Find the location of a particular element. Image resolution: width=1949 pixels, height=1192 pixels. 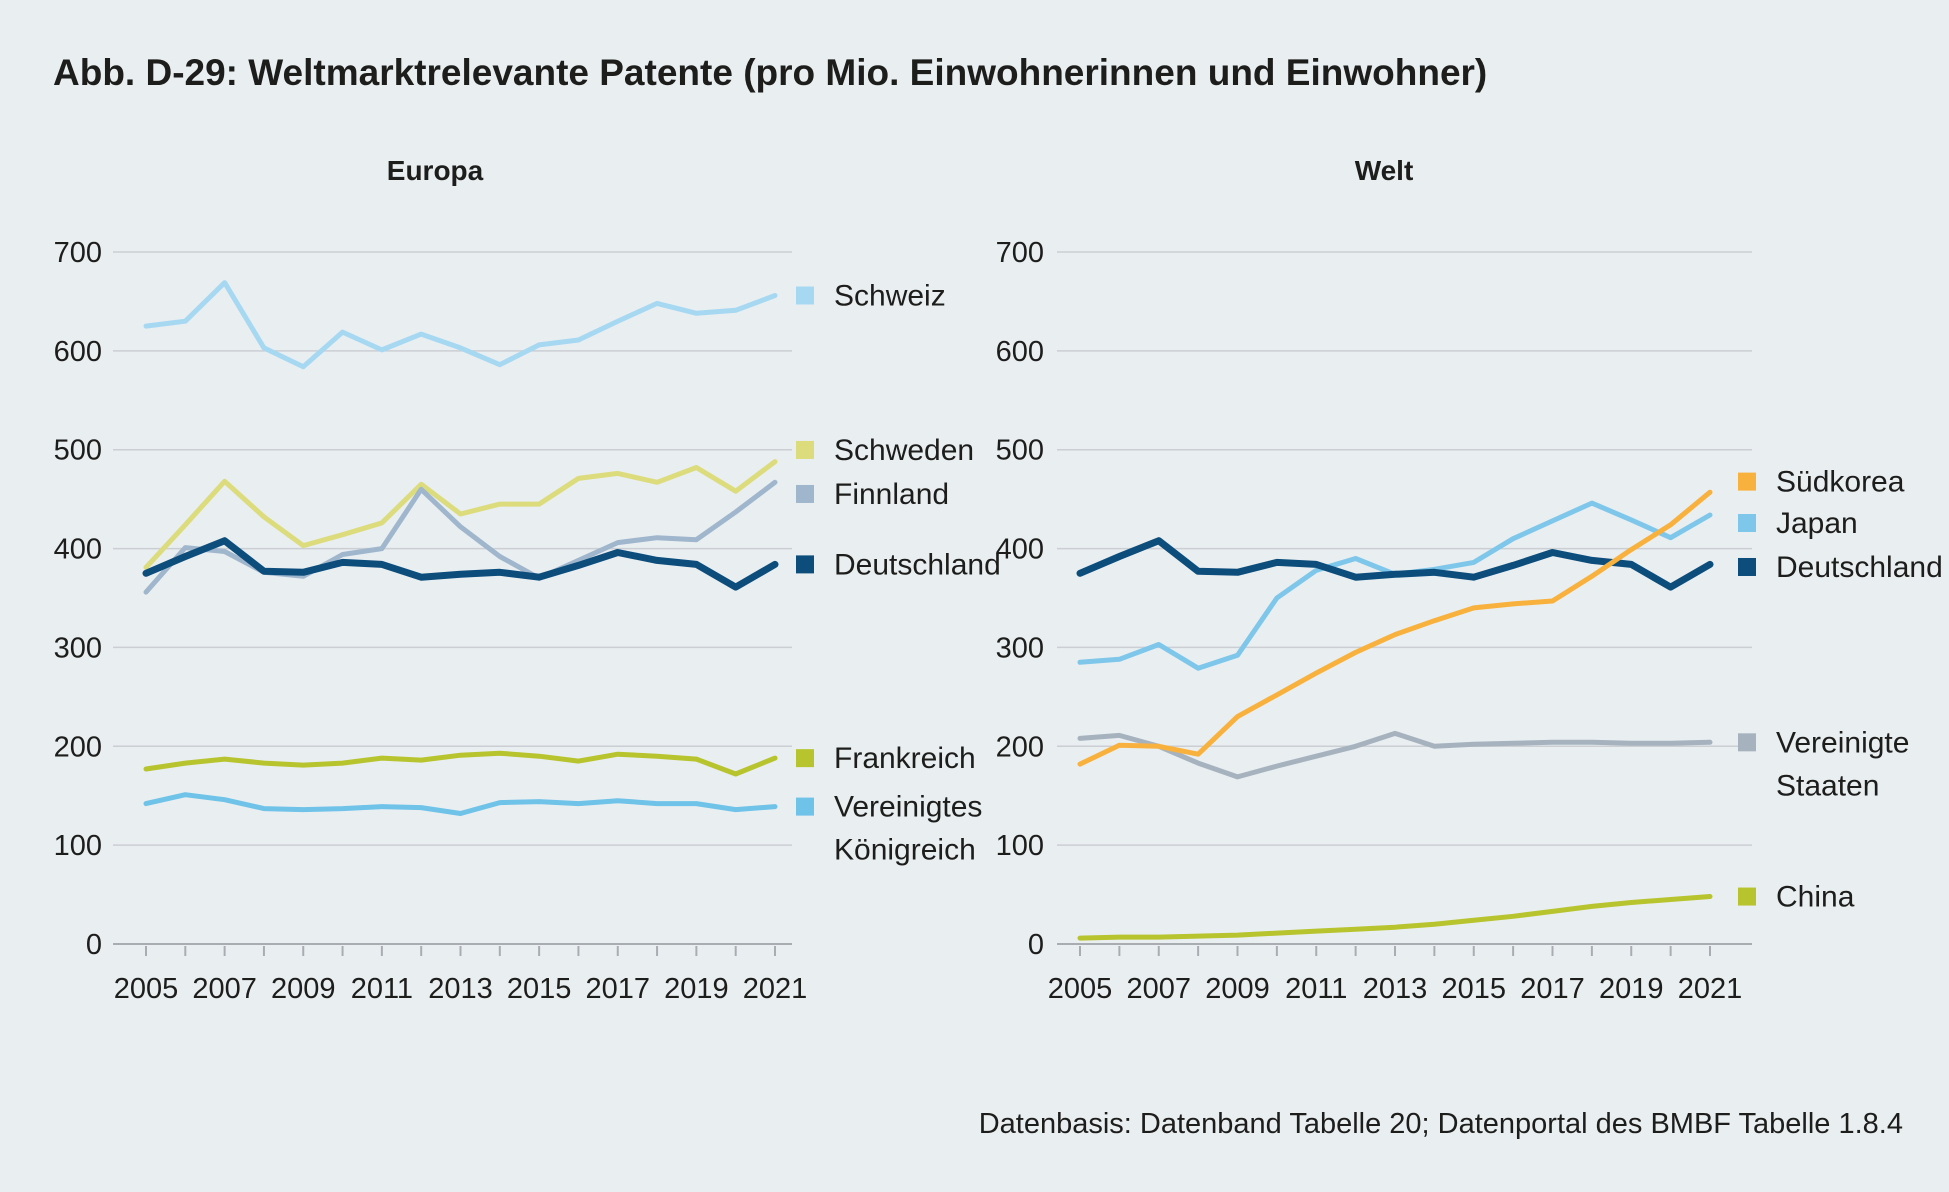

series-line-vereinigte-staaten is located at coordinates (1395, 755).